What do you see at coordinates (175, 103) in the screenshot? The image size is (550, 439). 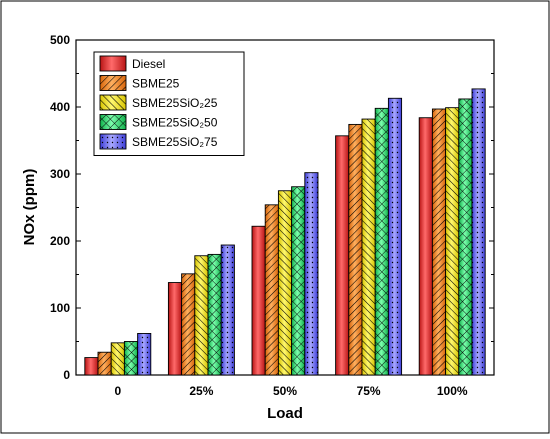 I see `legend-label: SBME25SiO₂25` at bounding box center [175, 103].